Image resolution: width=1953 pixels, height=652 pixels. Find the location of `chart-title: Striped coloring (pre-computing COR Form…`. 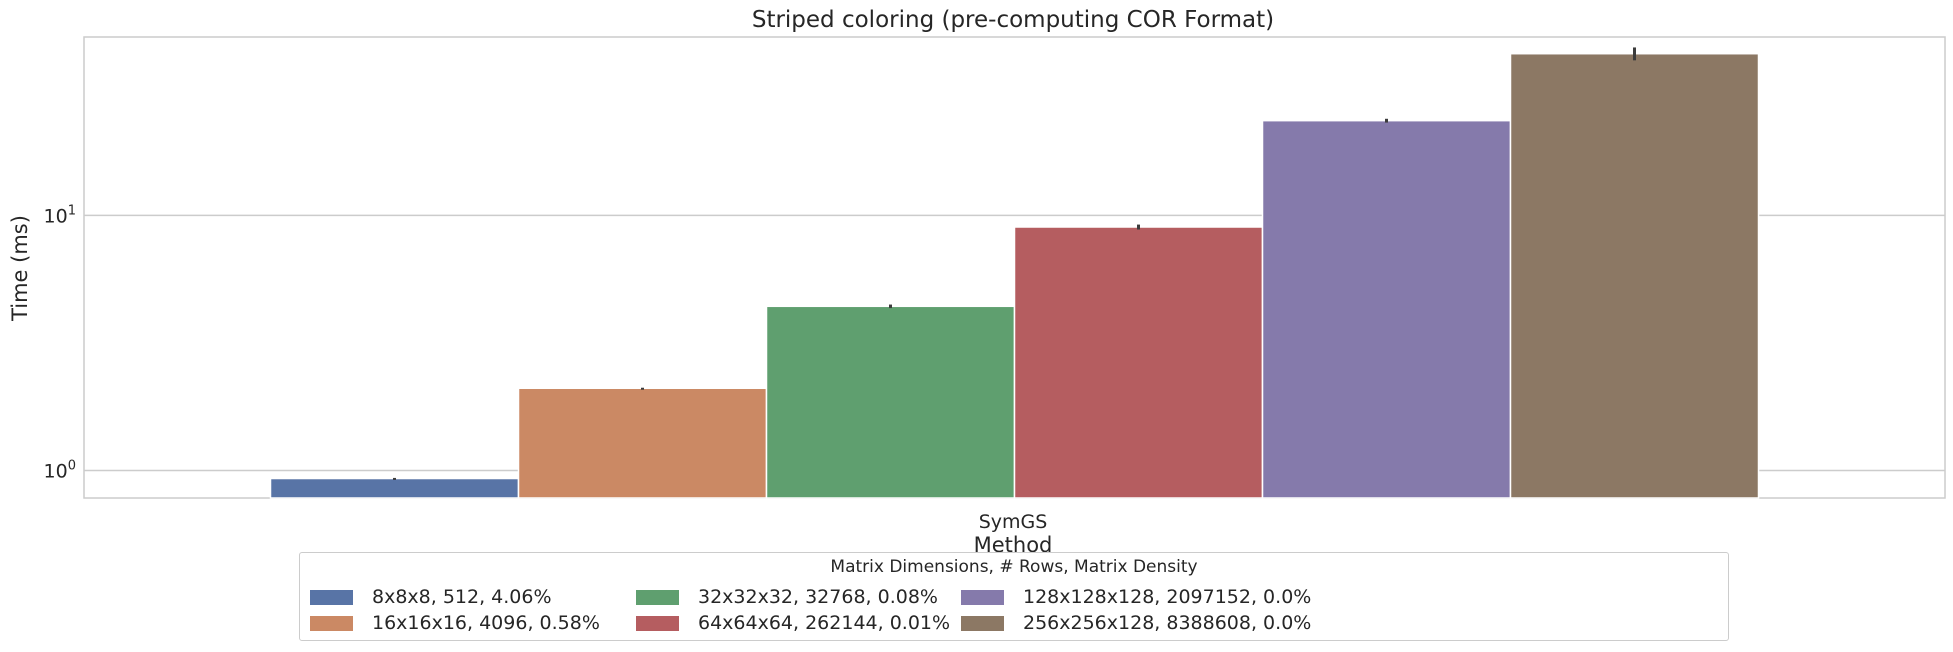

chart-title: Striped coloring (pre-computing COR Form… is located at coordinates (1013, 20).